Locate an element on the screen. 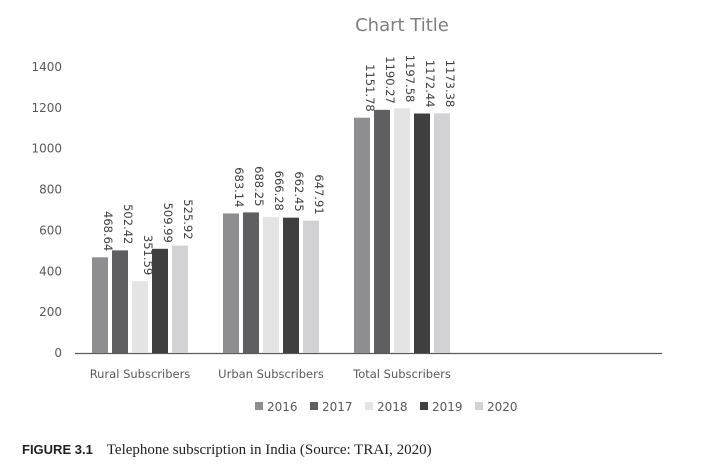  y-tick-label: 800 is located at coordinates (50, 190).